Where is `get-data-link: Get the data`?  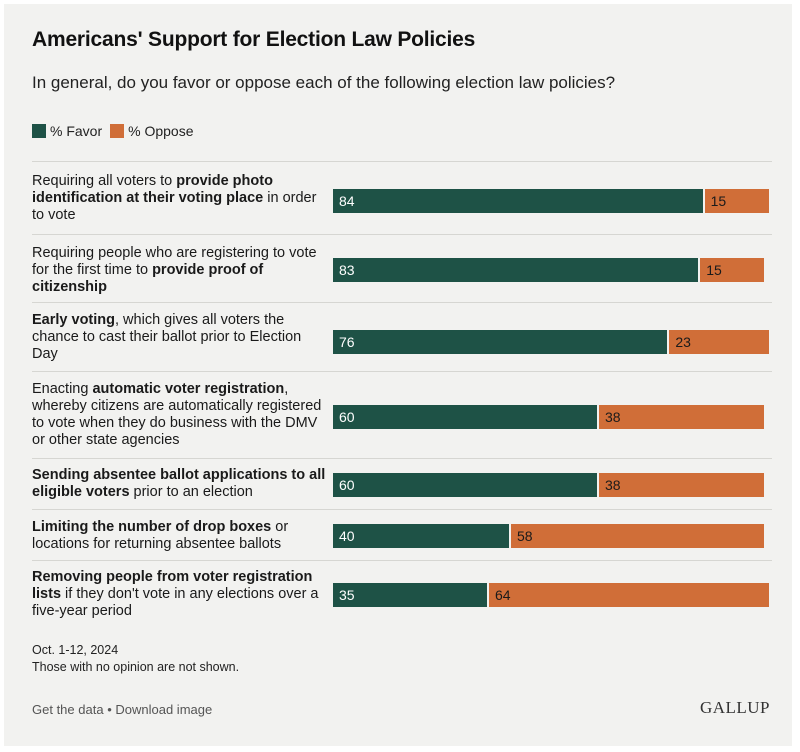 get-data-link: Get the data is located at coordinates (68, 709).